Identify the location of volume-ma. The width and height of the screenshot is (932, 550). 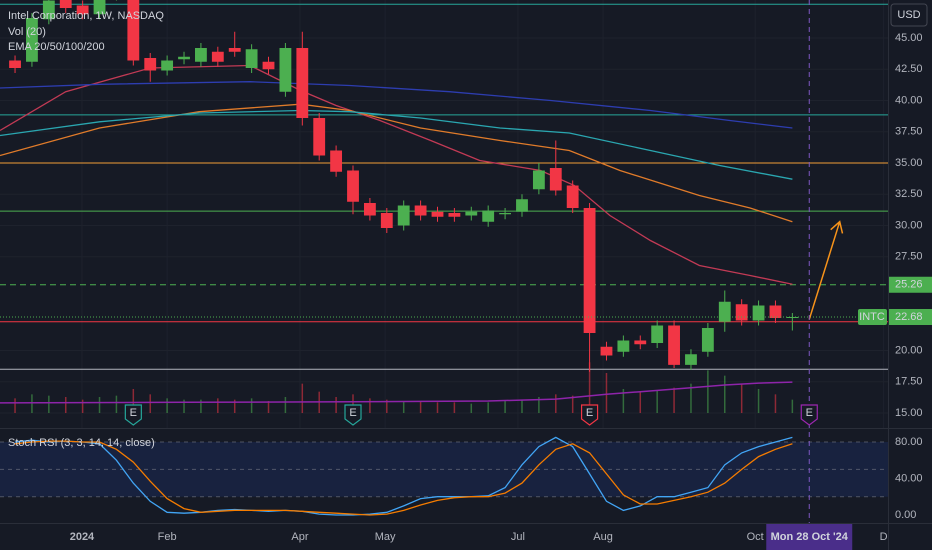
(396, 392).